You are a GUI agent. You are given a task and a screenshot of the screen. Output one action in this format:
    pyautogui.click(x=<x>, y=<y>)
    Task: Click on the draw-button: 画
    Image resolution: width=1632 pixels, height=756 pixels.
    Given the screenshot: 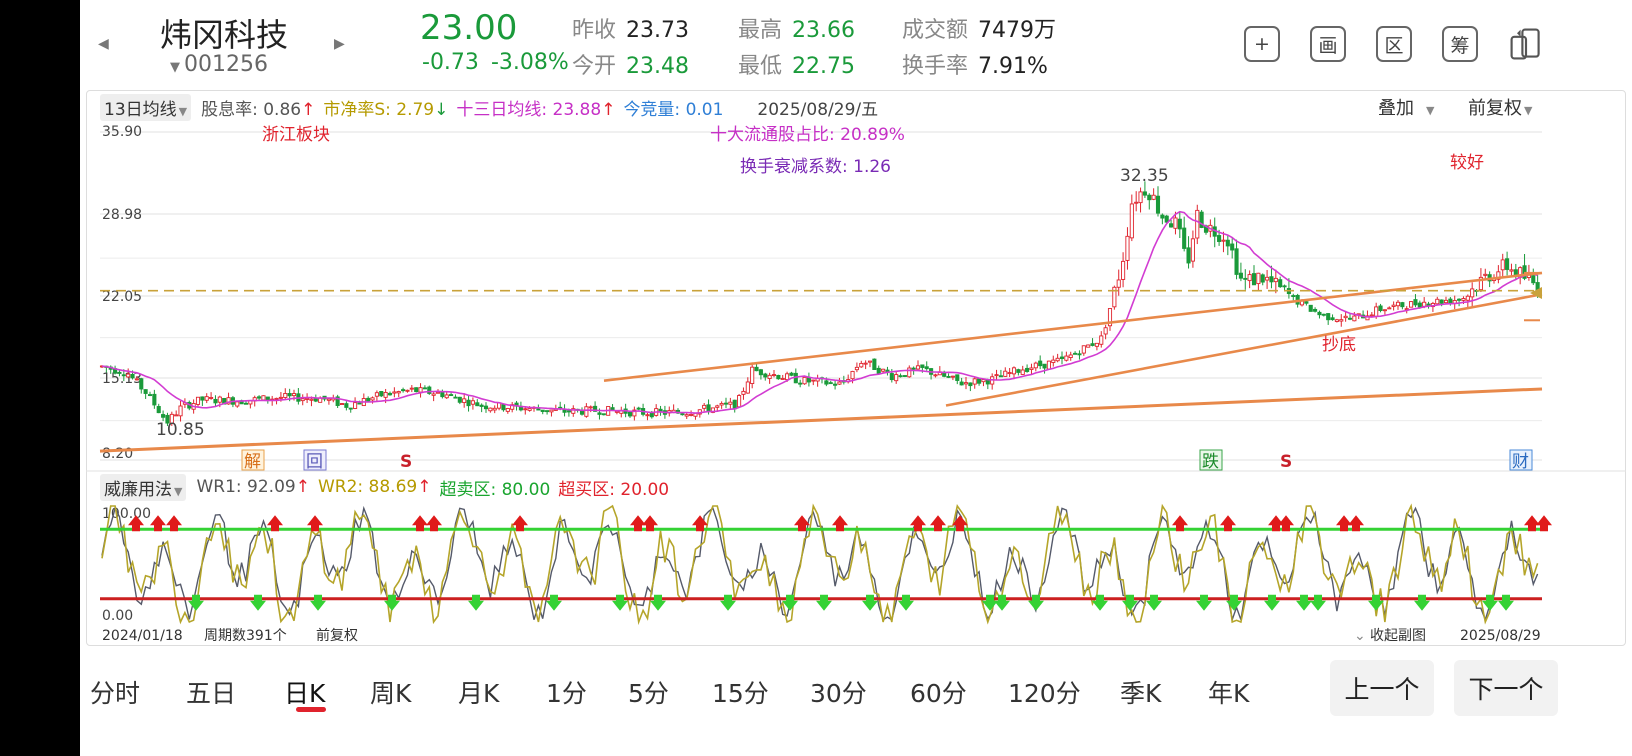 What is the action you would take?
    pyautogui.click(x=1328, y=44)
    